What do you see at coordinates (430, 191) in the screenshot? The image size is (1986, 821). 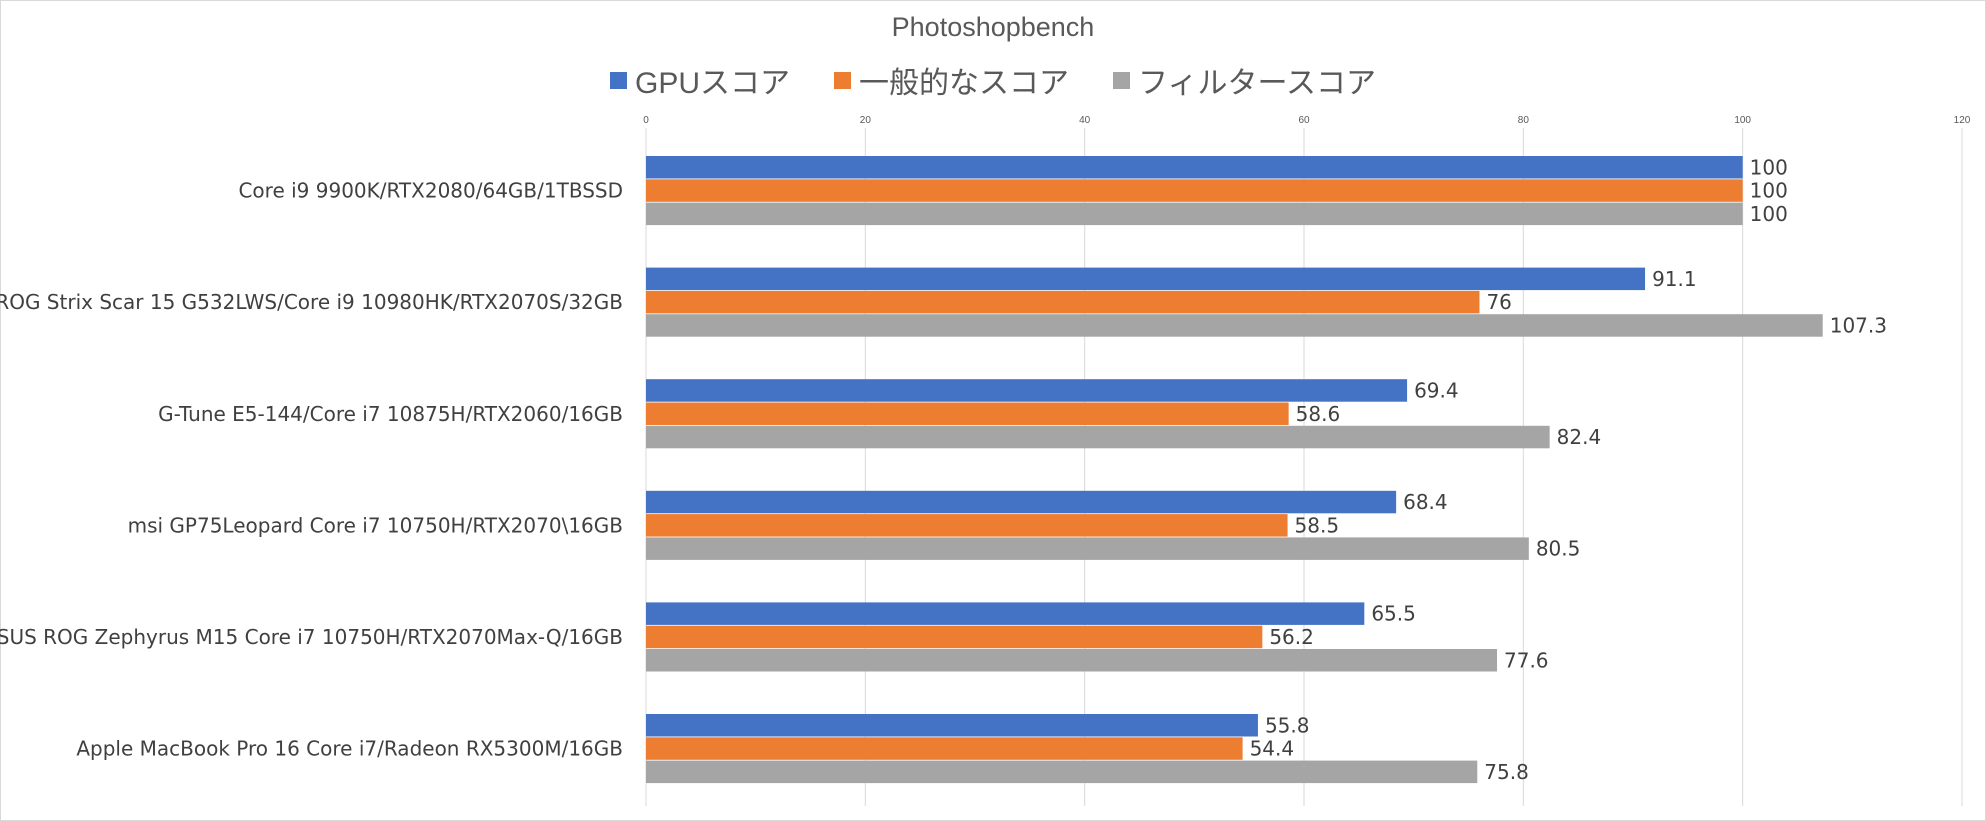 I see `category-label: Core i9 9900K/RTX2080/64GB/1TBSSD` at bounding box center [430, 191].